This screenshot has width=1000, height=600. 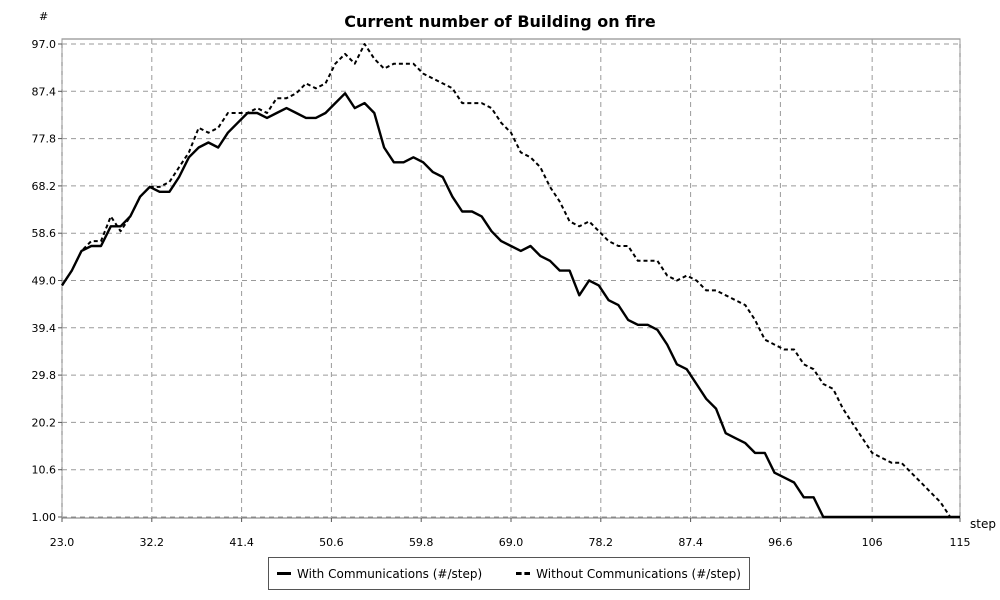 I want to click on y-tick-label: 77.8, so click(x=44, y=139).